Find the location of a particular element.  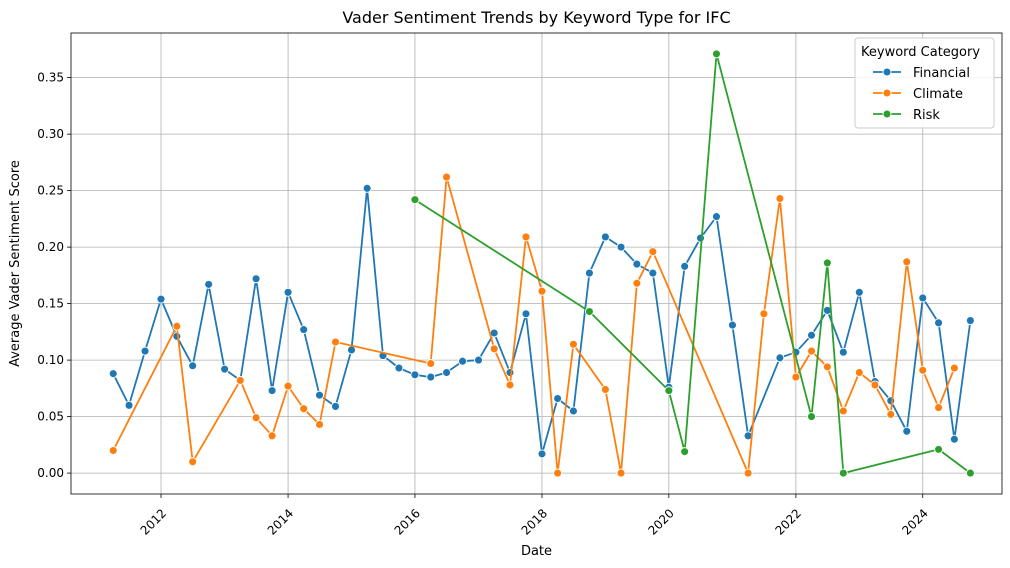

legend-entry-climate: Climate is located at coordinates (918, 94).